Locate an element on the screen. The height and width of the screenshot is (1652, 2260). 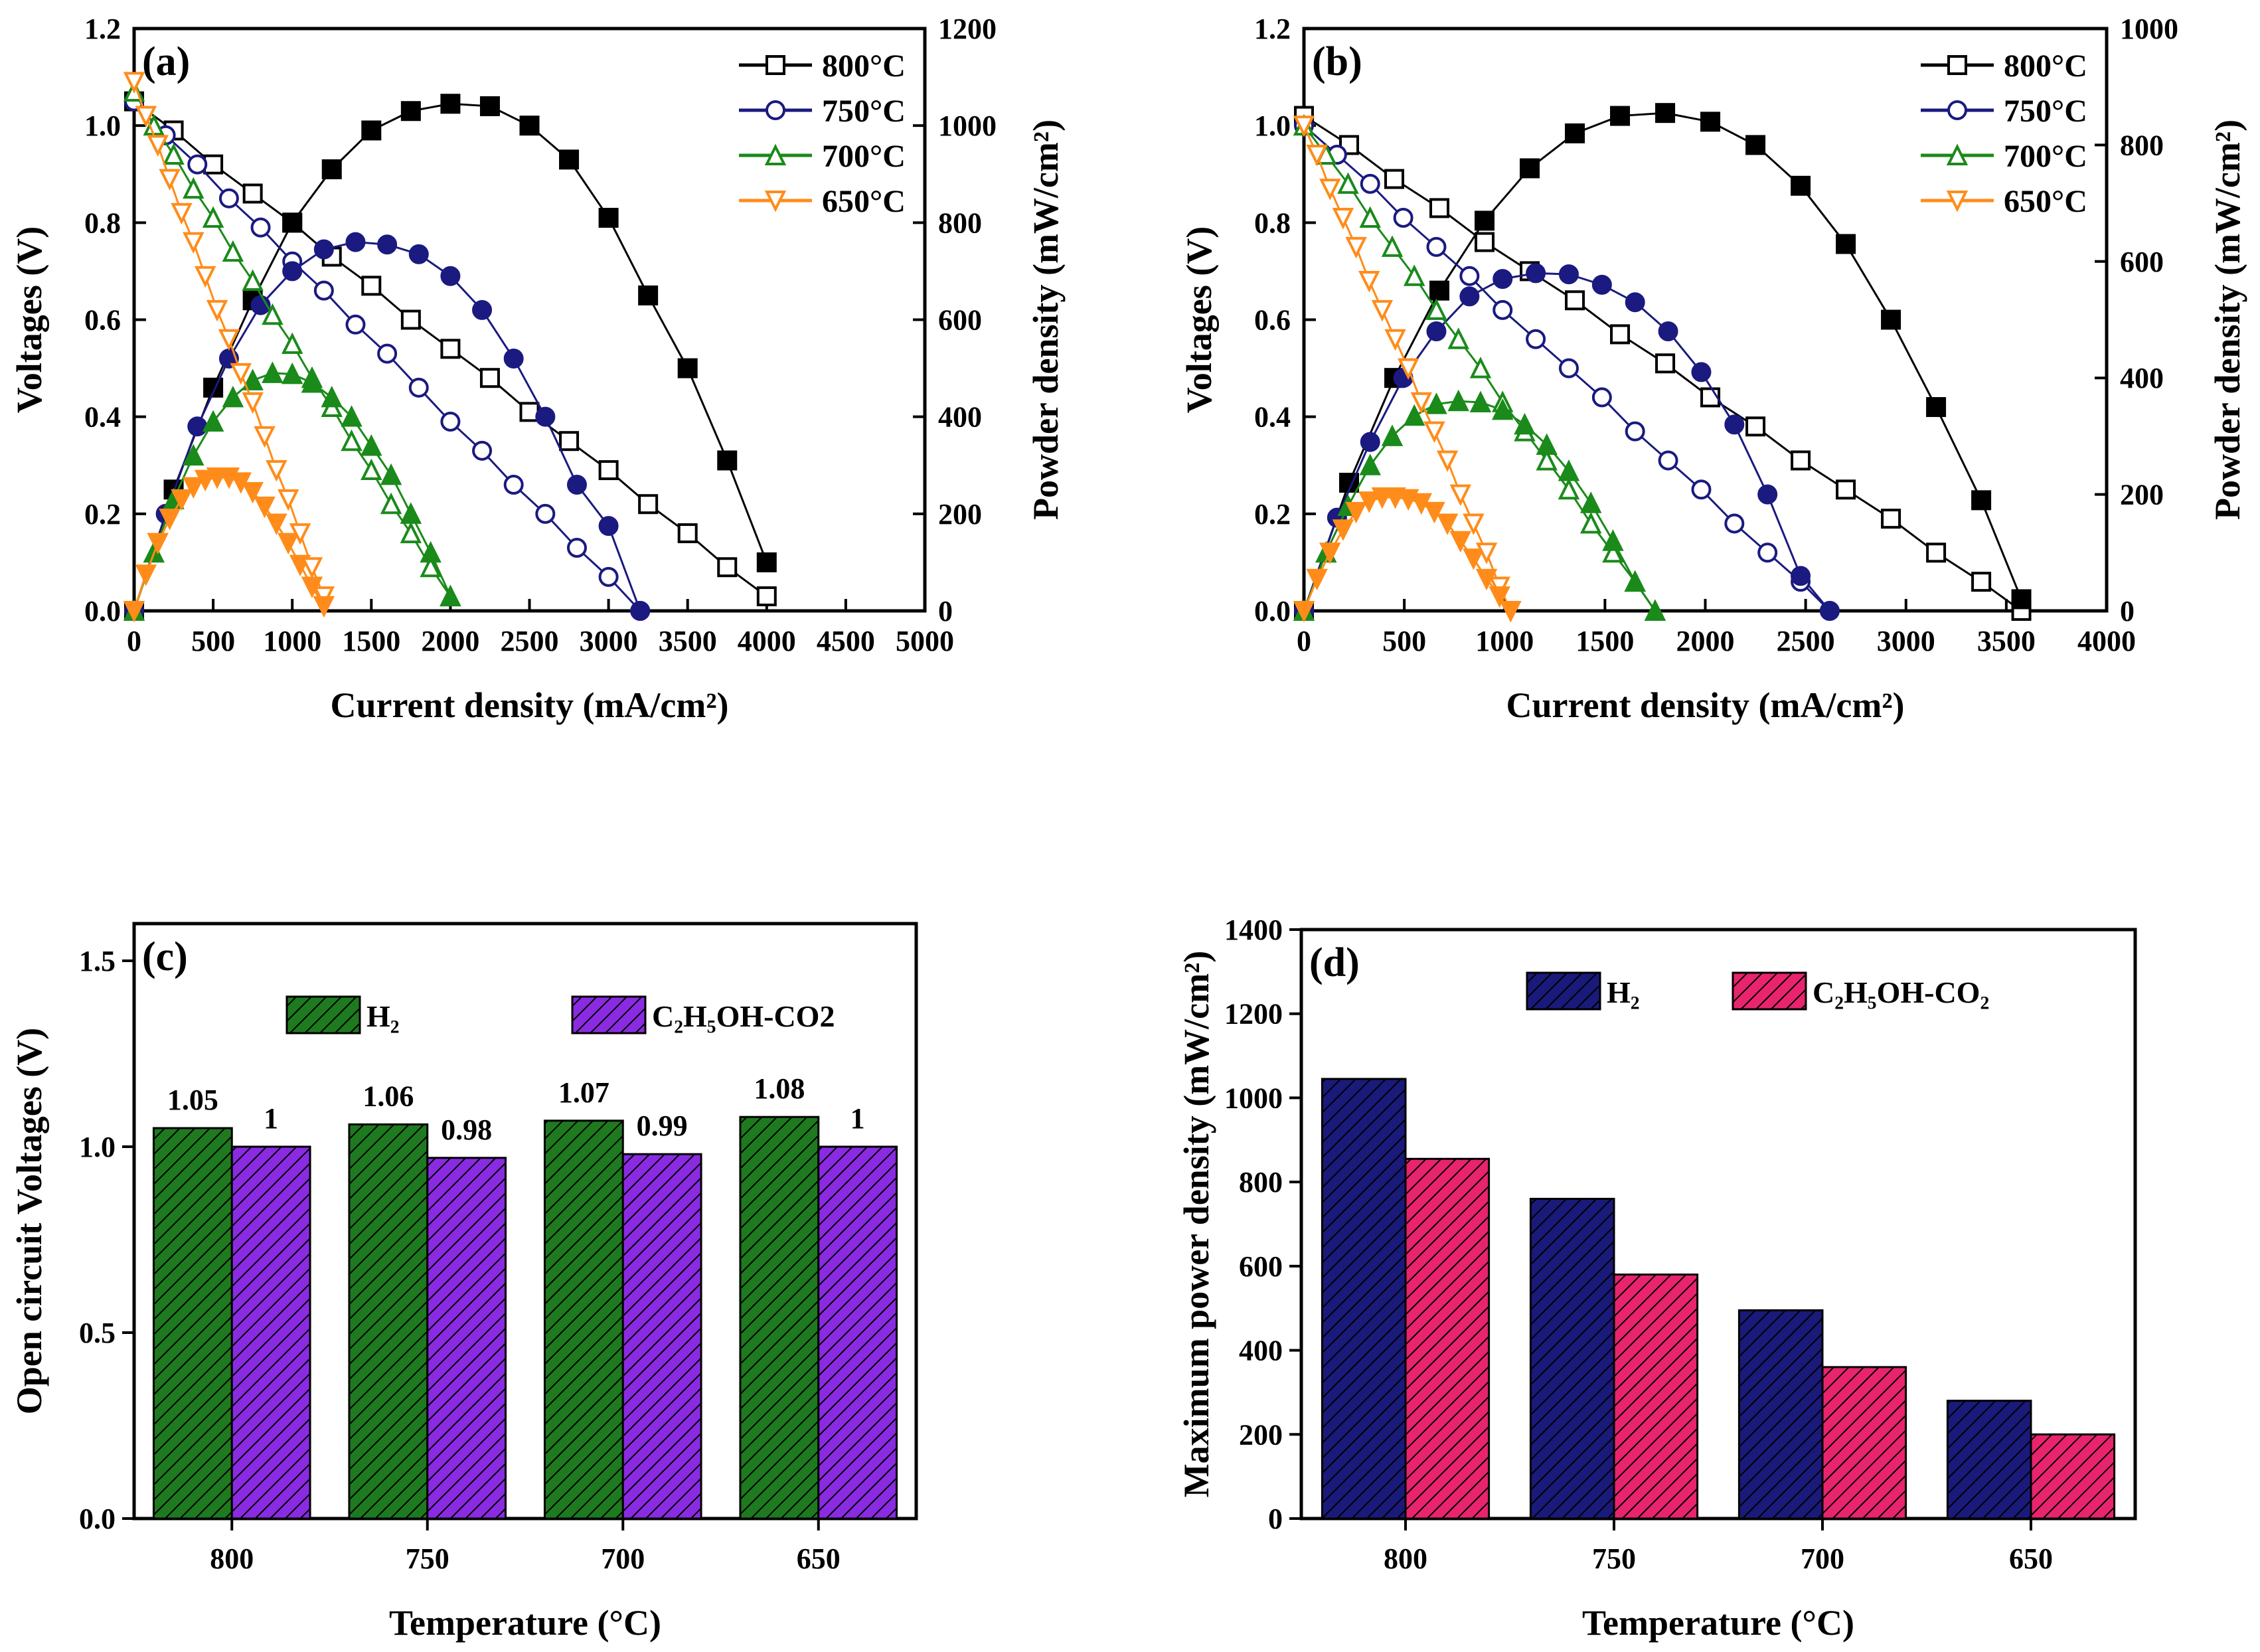
x-tick-label: 650 is located at coordinates (2031, 1559).